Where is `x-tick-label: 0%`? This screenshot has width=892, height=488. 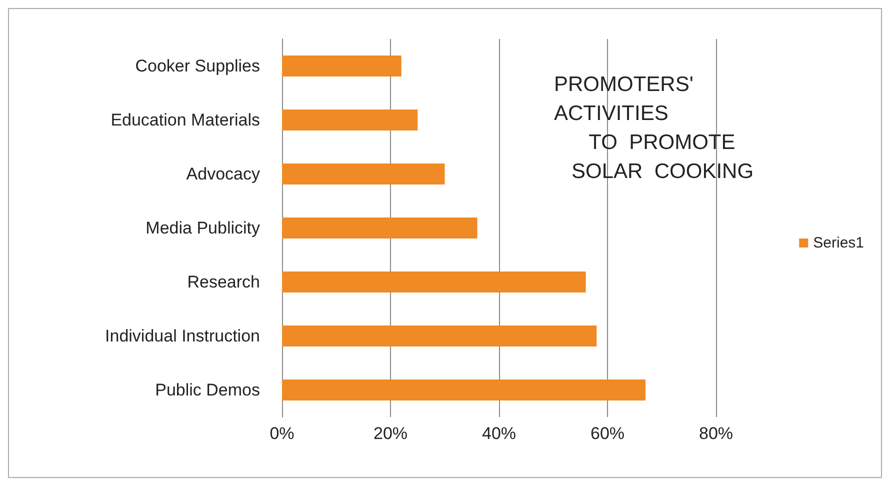 x-tick-label: 0% is located at coordinates (282, 433).